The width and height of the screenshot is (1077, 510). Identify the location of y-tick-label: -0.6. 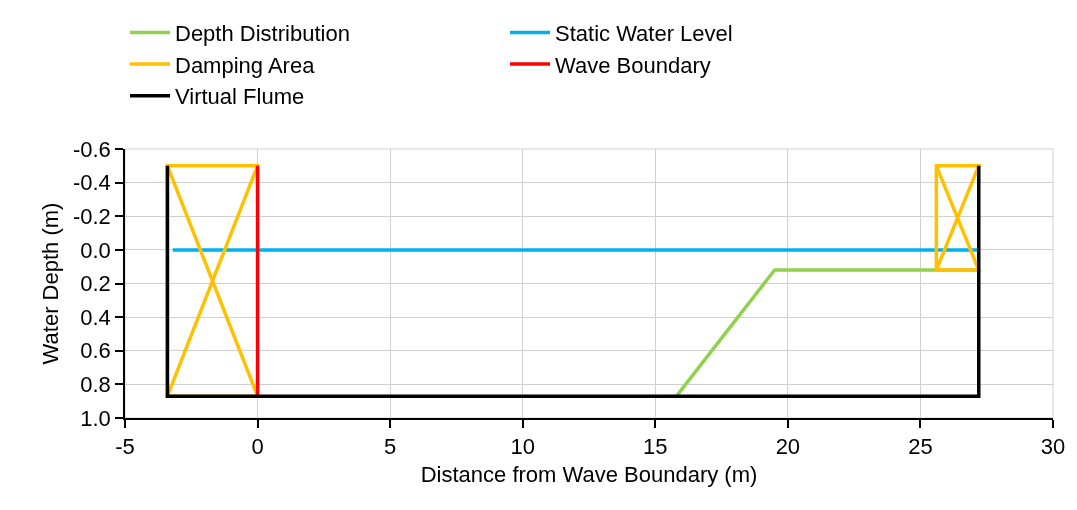
(91, 149).